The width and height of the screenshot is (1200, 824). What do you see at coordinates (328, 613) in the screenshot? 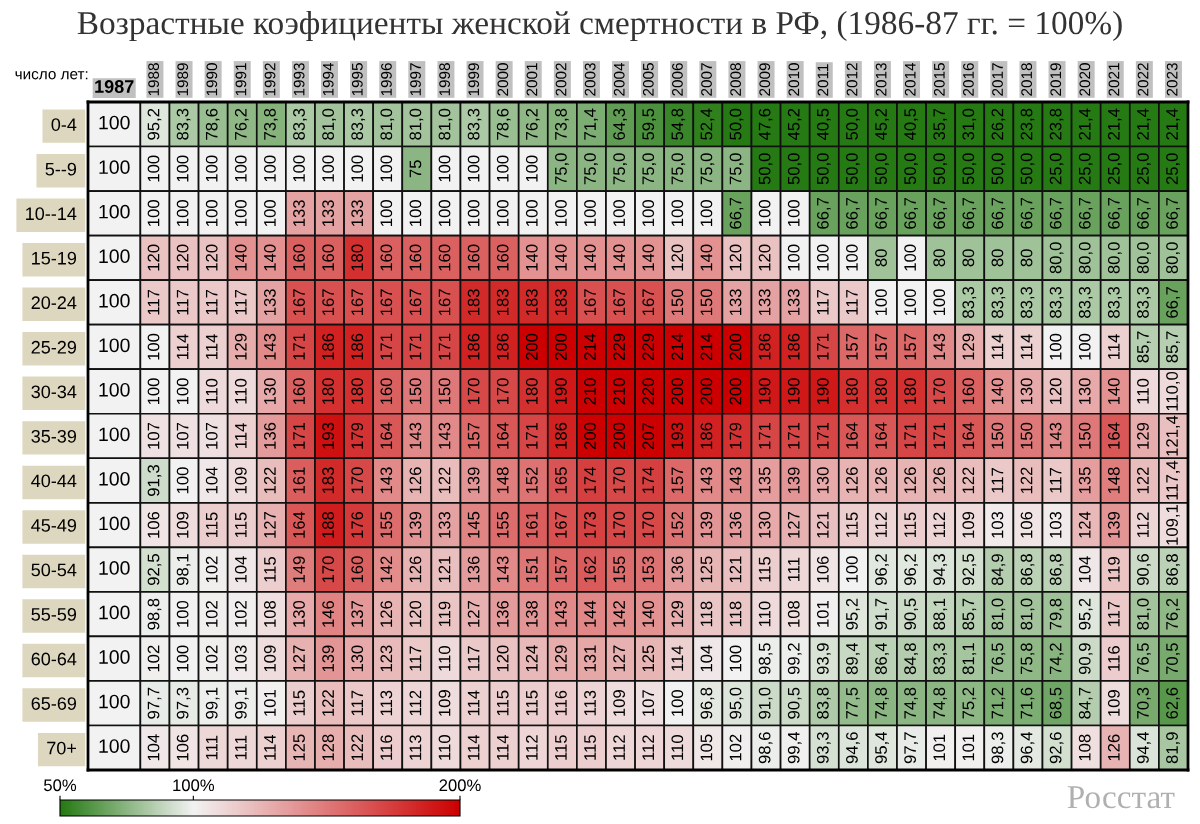
I see `data-label: 146` at bounding box center [328, 613].